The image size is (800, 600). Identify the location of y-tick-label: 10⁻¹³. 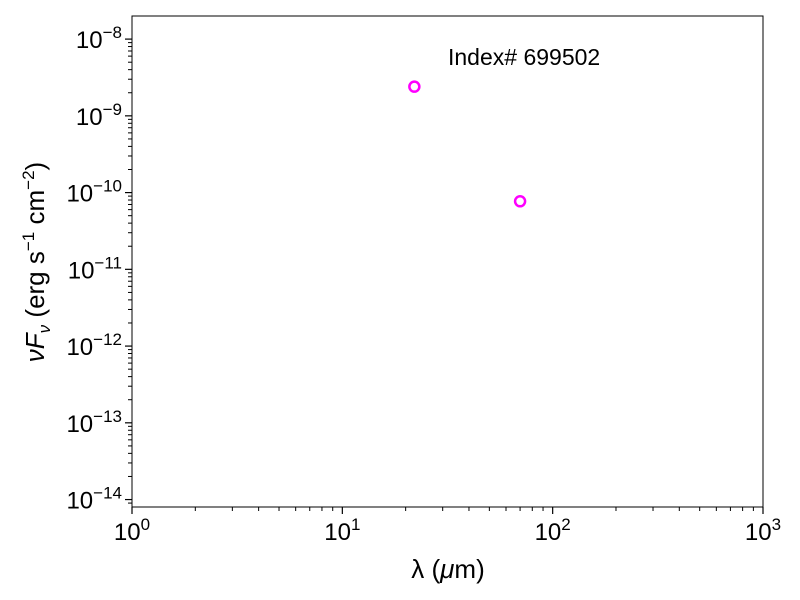
(94, 422).